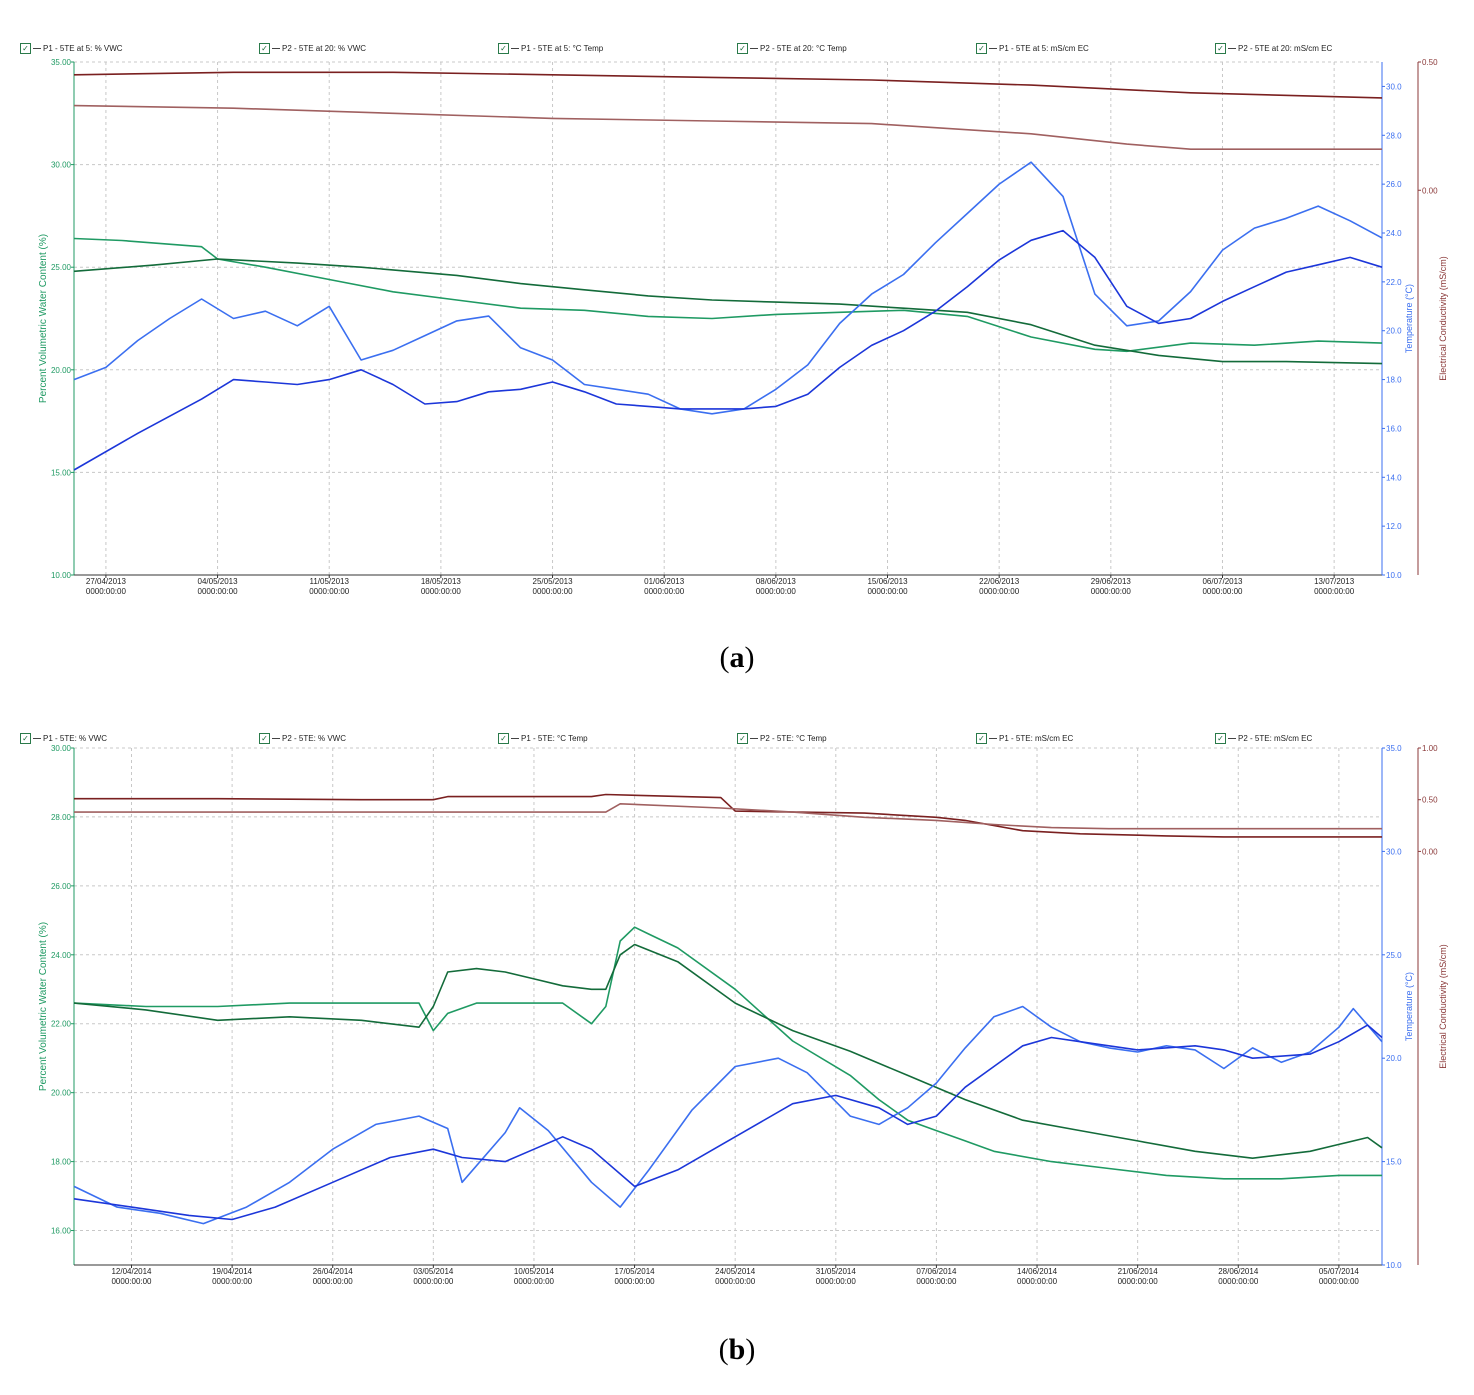 This screenshot has width=1474, height=1395. What do you see at coordinates (63, 738) in the screenshot?
I see `legend-item: ✓ P1 - 5TE: % VWC` at bounding box center [63, 738].